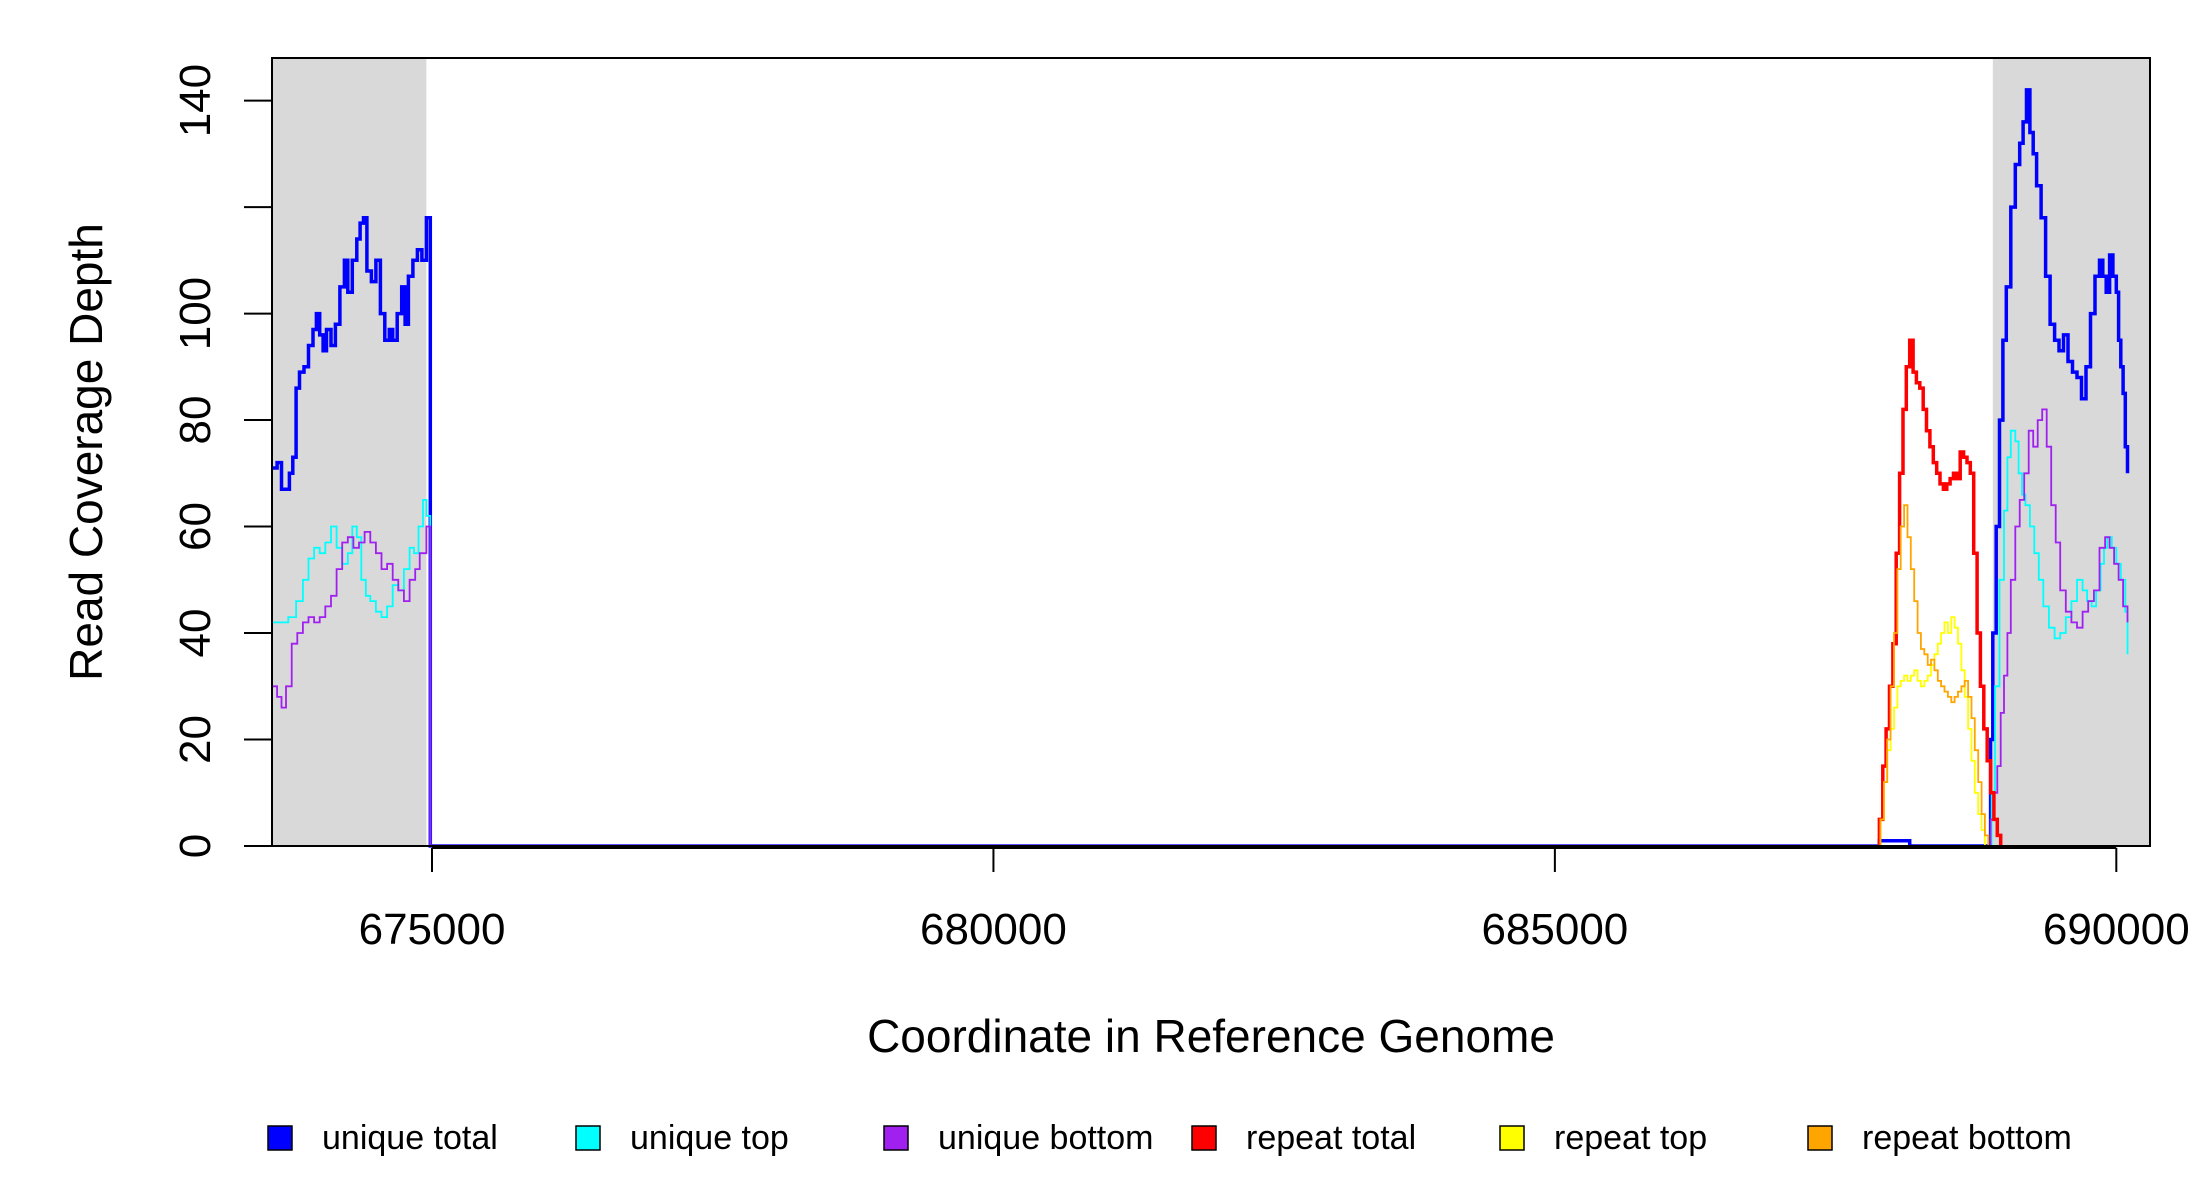 The image size is (2200, 1200). What do you see at coordinates (993, 929) in the screenshot?
I see `x-tick-label: 680000` at bounding box center [993, 929].